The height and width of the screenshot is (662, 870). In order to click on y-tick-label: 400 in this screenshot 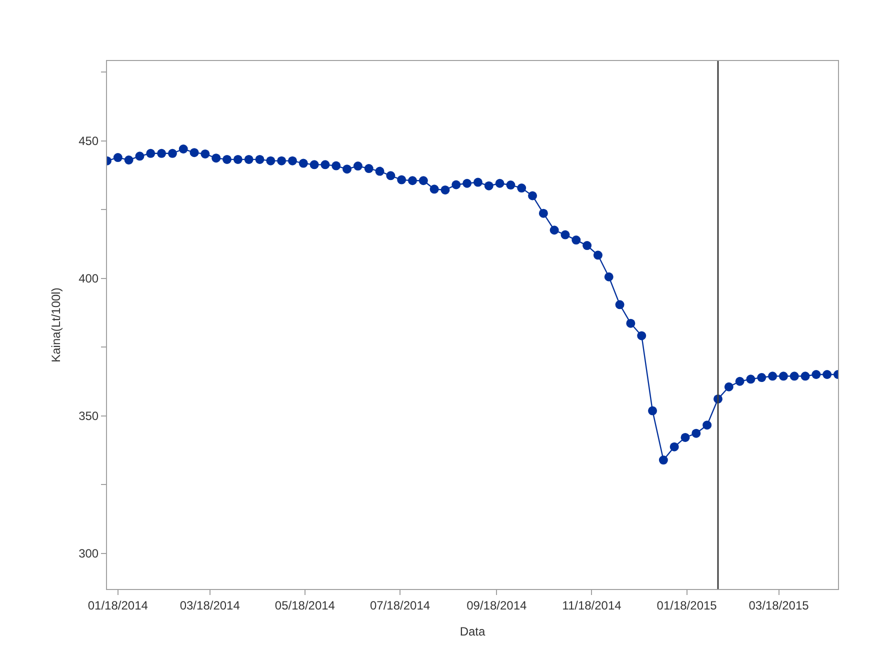, I will do `click(88, 278)`.